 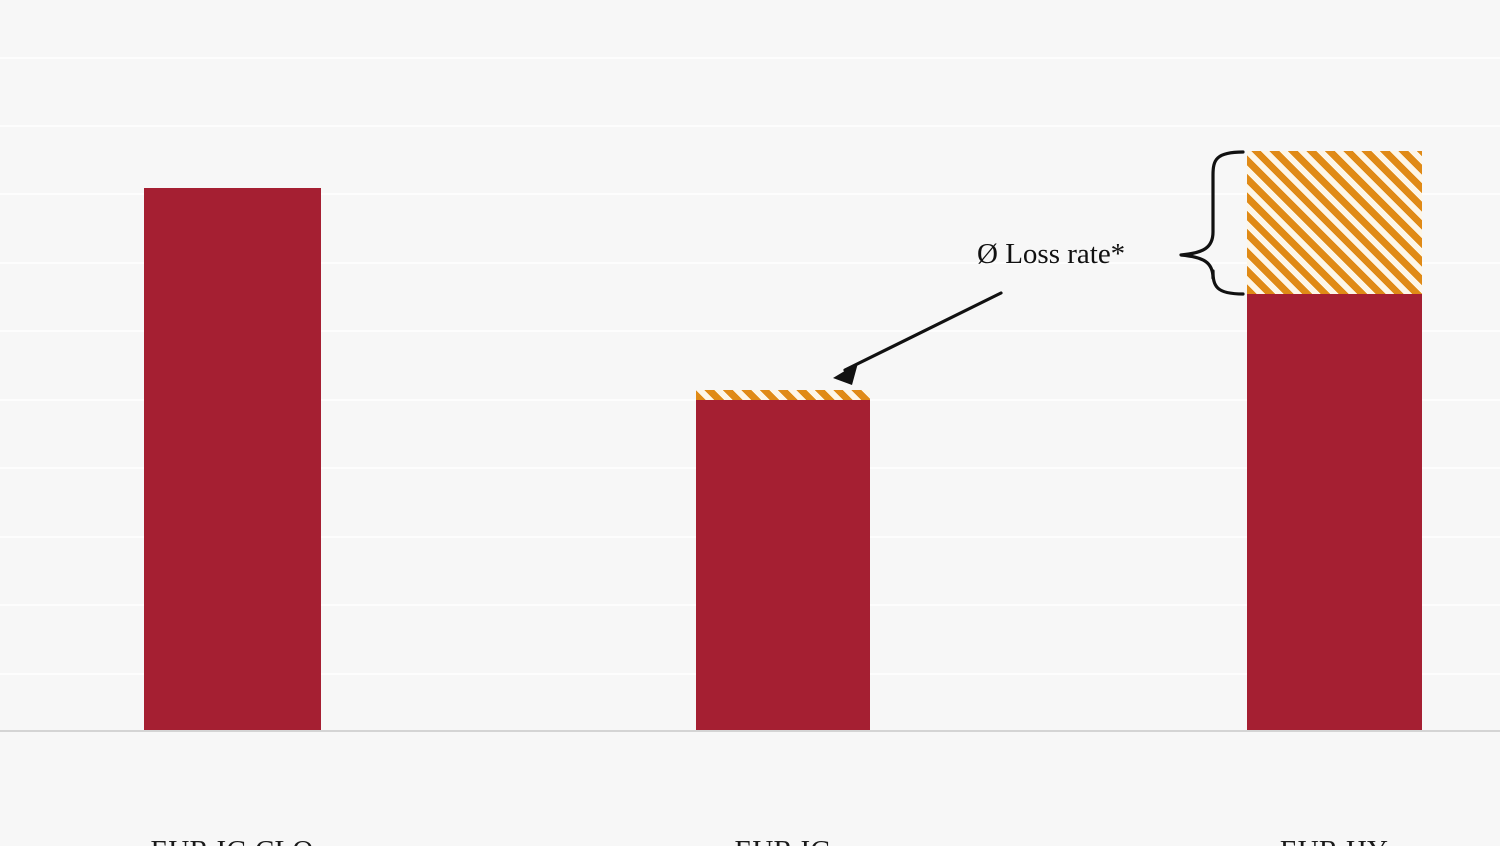 I want to click on x-axis-label-eur-ig-clo: EUR IG CLO (Ø rating: A), so click(x=232, y=799).